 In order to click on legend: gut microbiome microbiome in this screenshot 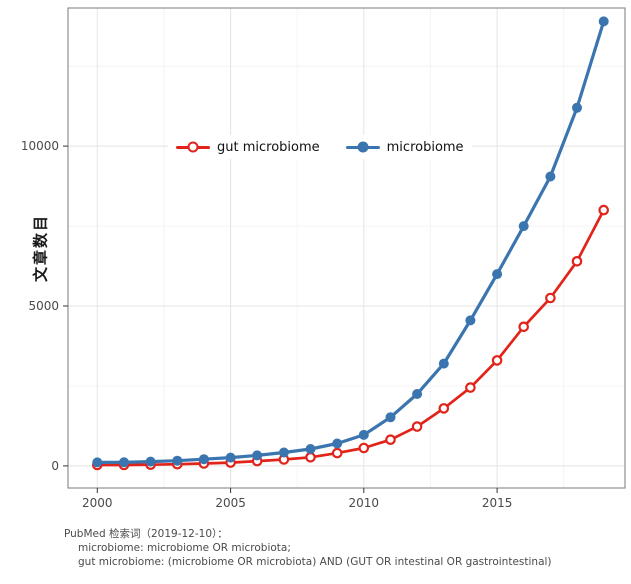, I will do `click(320, 147)`.